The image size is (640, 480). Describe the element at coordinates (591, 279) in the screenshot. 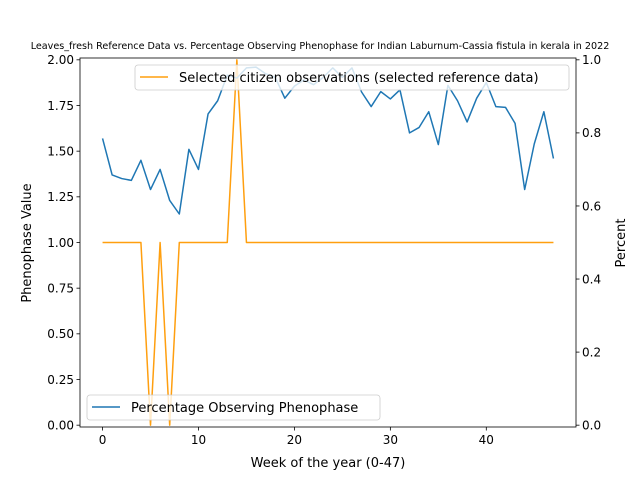

I see `right-y-tick-label: 0.4` at that location.